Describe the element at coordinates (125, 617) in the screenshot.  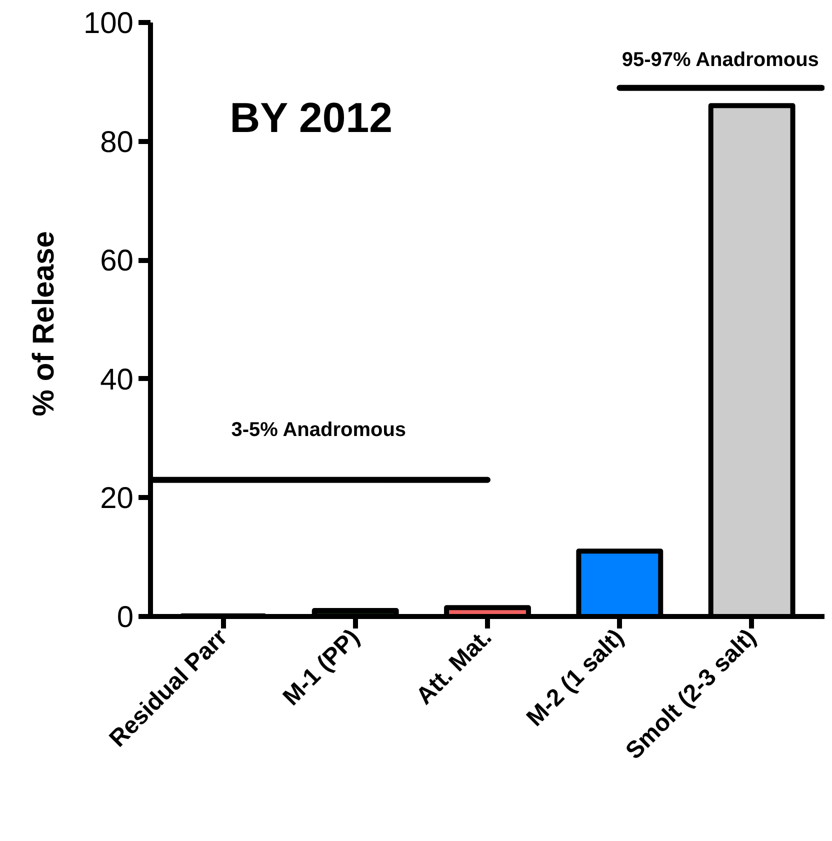
I see `y-tick-label: 0` at that location.